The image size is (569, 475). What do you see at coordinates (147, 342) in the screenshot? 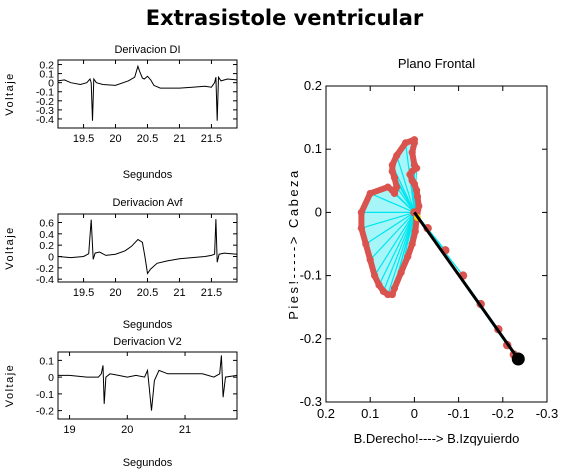
I see `panel-title: Derivacion V2` at bounding box center [147, 342].